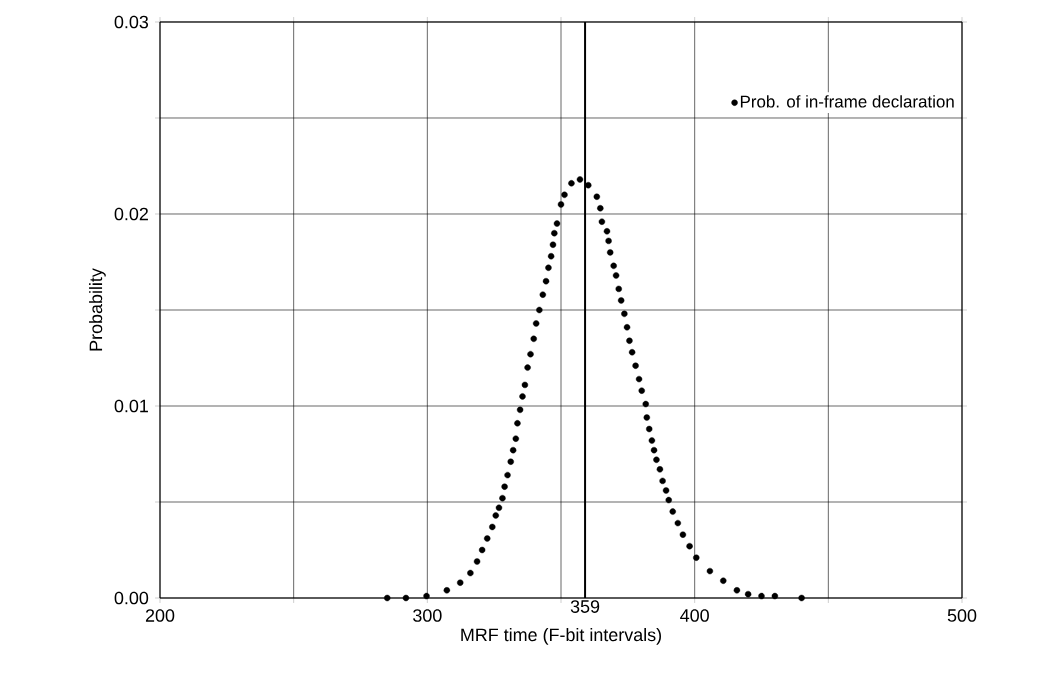 The image size is (1041, 692). I want to click on ref-line-label: 359, so click(585, 606).